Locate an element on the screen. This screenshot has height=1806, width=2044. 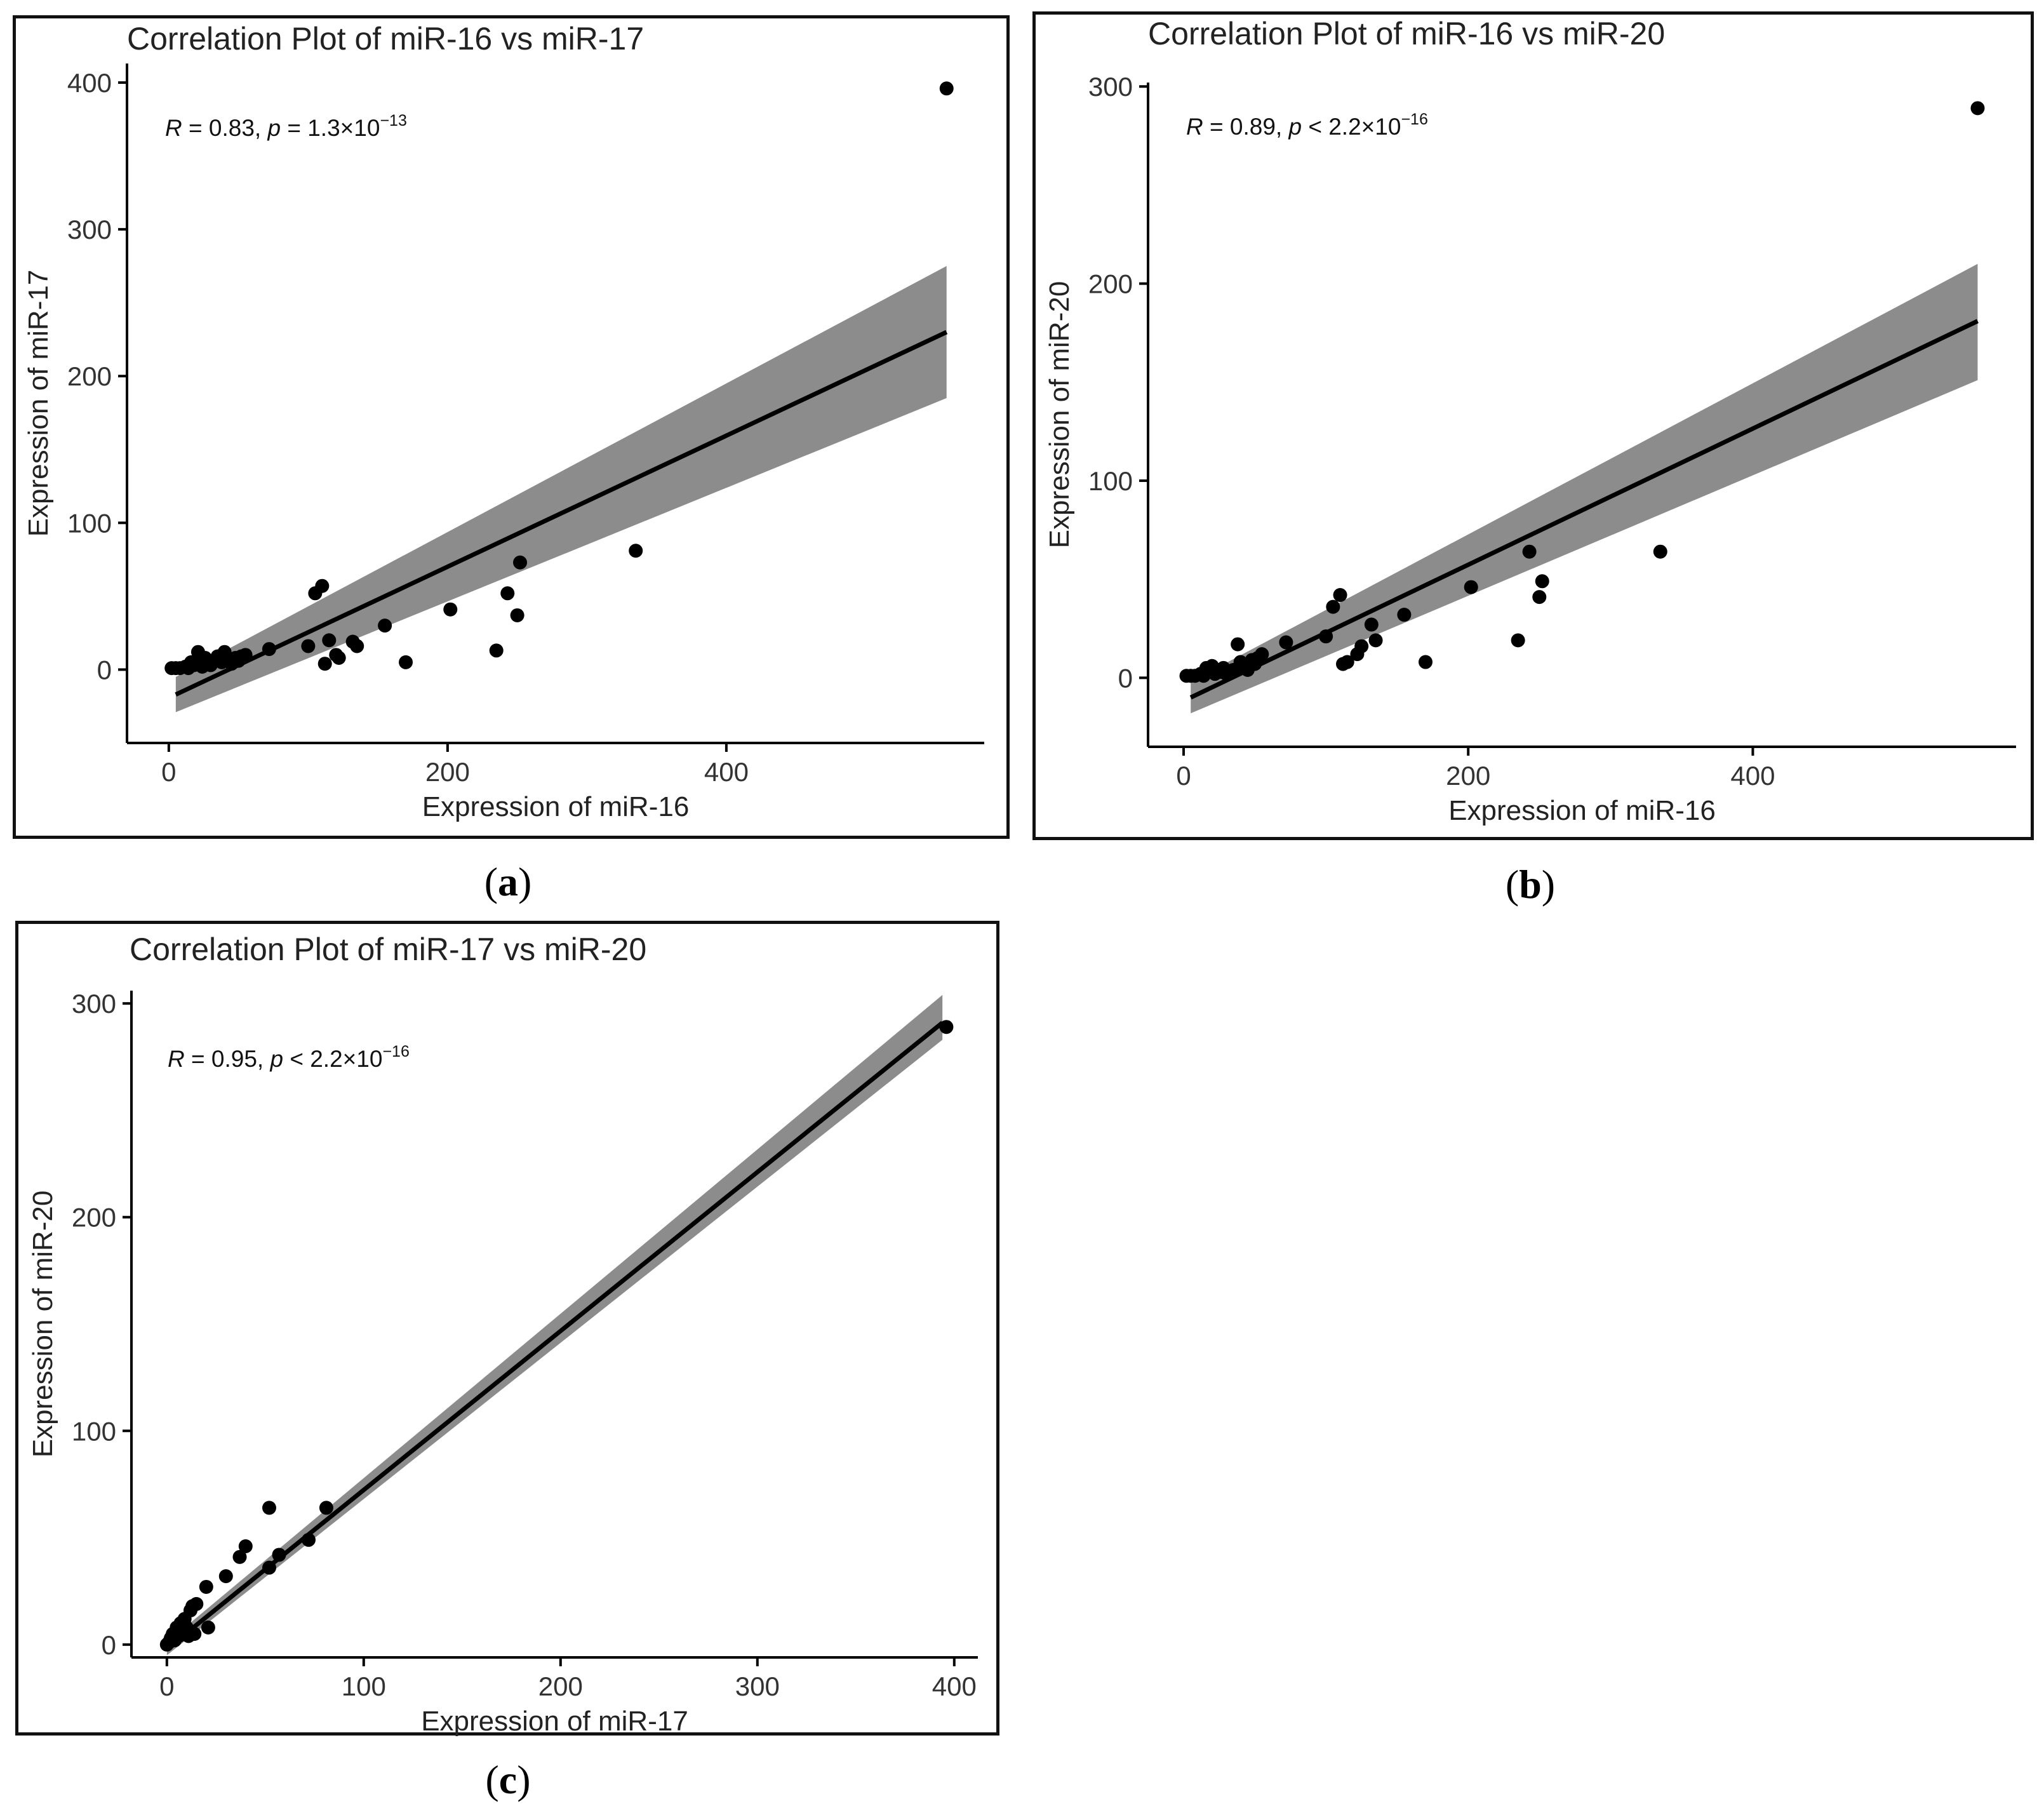
x-tick-label: 400 is located at coordinates (727, 772).